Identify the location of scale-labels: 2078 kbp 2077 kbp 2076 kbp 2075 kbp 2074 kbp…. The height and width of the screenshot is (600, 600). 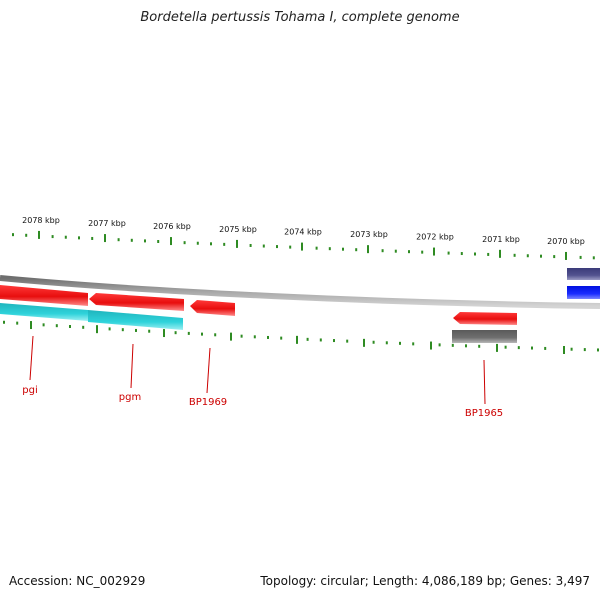
(303, 231).